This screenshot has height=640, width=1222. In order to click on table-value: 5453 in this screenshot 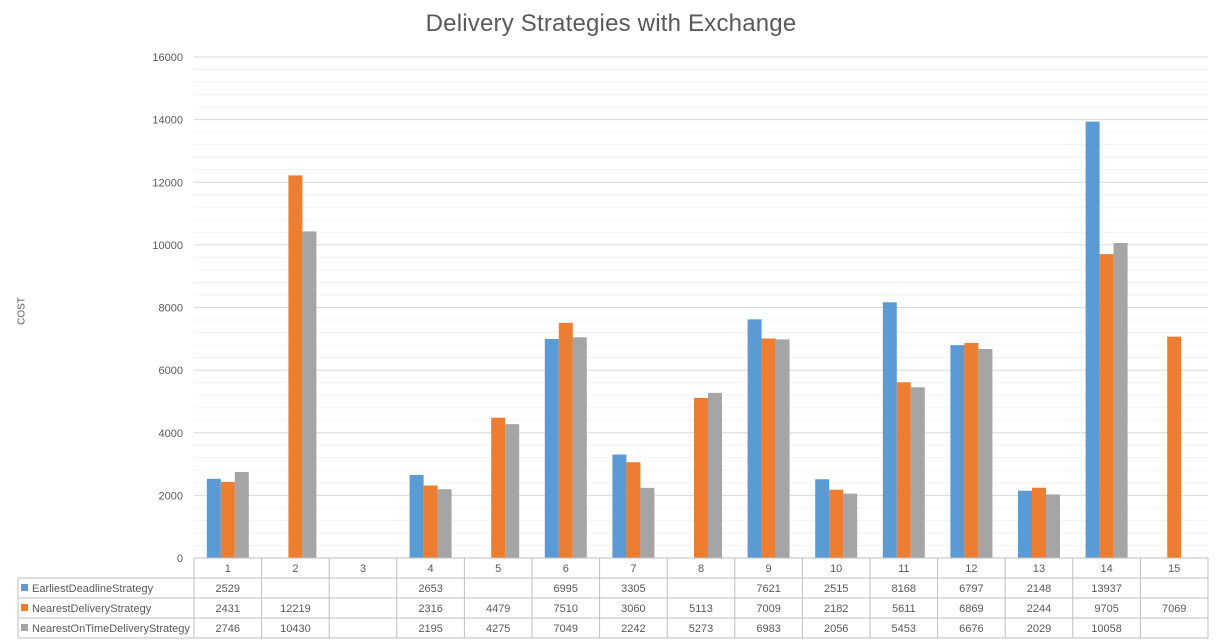, I will do `click(904, 629)`.